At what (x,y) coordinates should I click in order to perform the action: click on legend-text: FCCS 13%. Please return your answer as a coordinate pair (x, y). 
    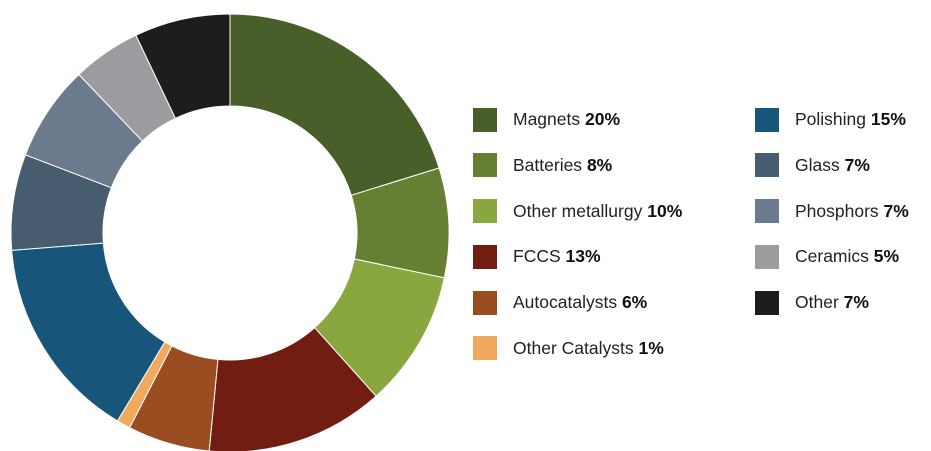
    Looking at the image, I should click on (557, 256).